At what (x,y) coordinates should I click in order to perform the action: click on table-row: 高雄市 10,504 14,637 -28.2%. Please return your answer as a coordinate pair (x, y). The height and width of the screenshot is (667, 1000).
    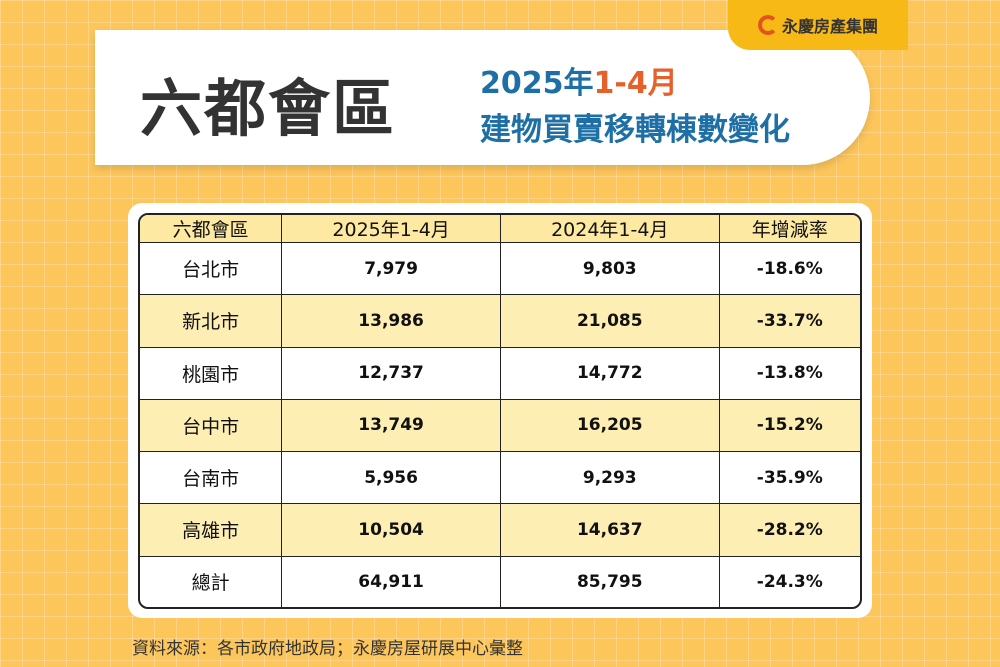
    Looking at the image, I should click on (500, 530).